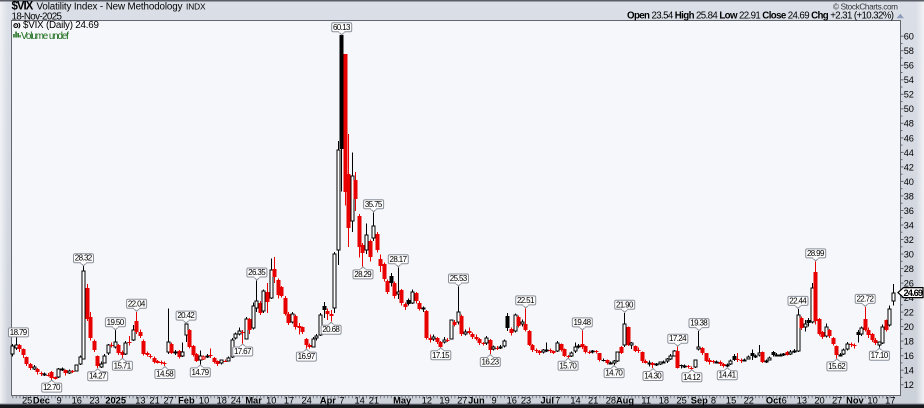 The height and width of the screenshot is (408, 924). What do you see at coordinates (331, 329) in the screenshot?
I see `svg-text: 20.68` at bounding box center [331, 329].